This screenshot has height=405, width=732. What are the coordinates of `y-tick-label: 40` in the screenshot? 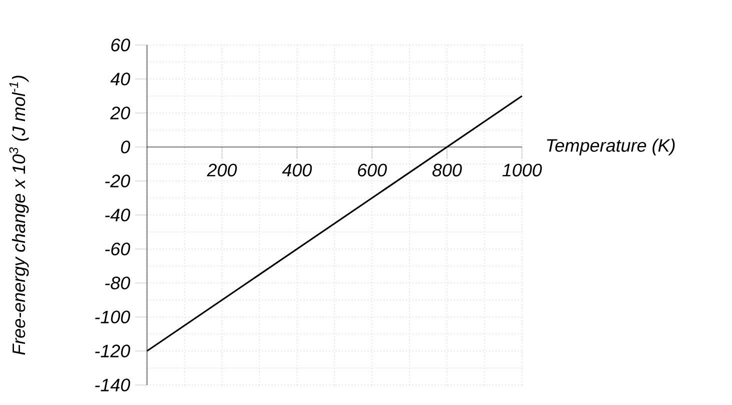 It's located at (120, 79).